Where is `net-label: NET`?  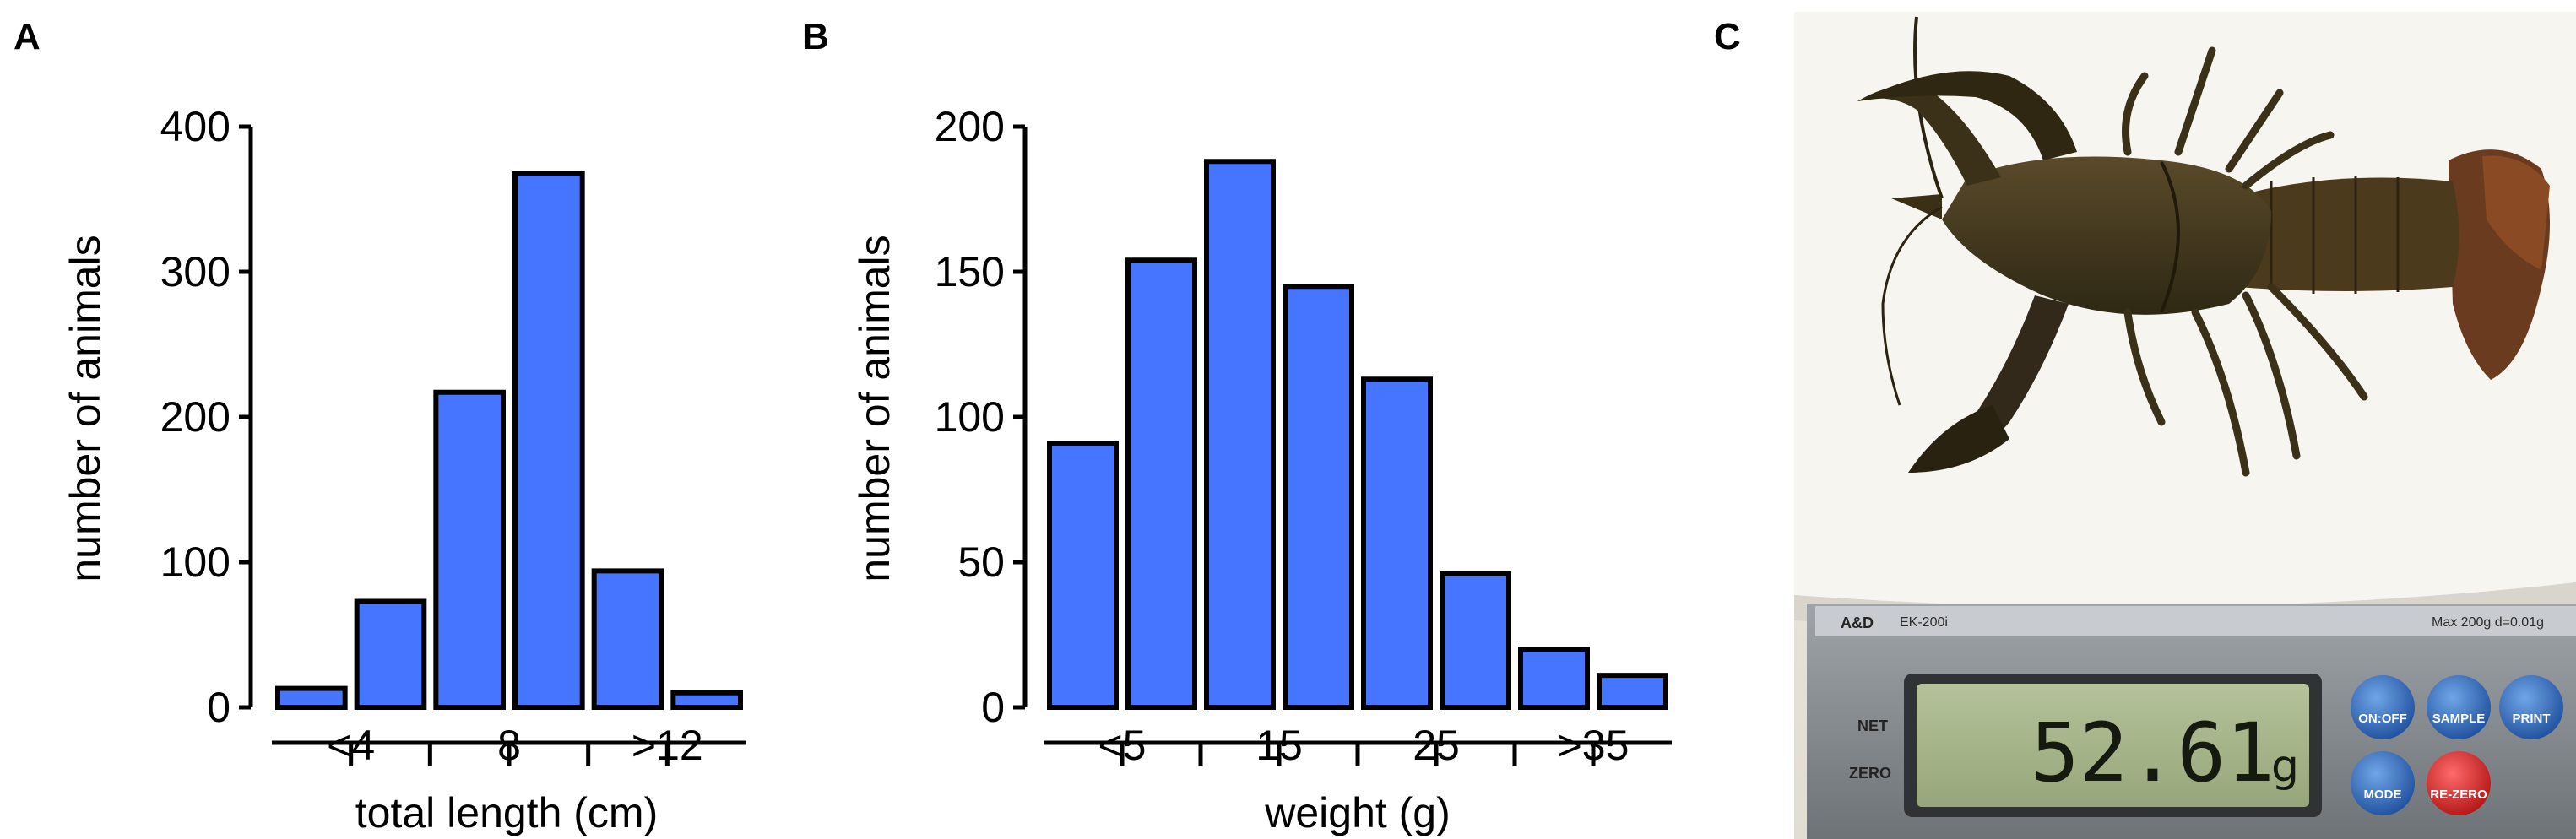
net-label: NET is located at coordinates (1873, 725).